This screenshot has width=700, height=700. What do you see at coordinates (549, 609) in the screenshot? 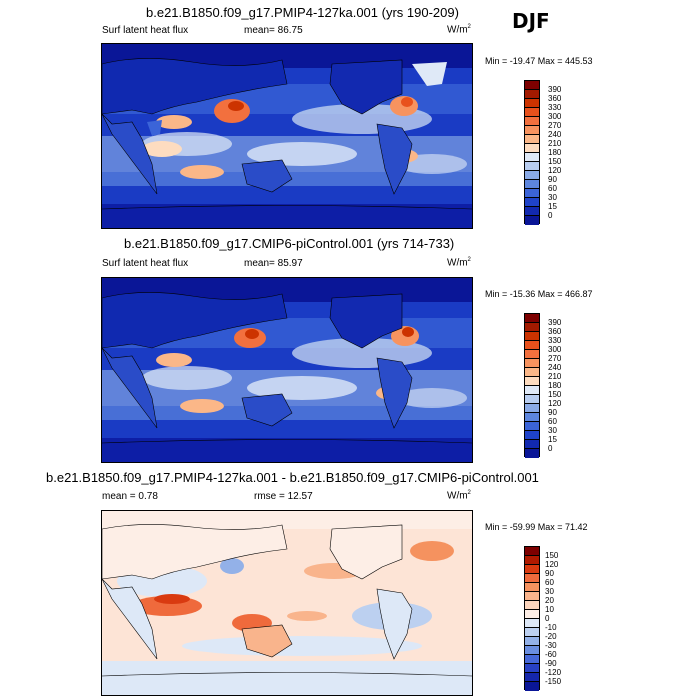
I see `colorbar-tick-label: 10` at bounding box center [549, 609].